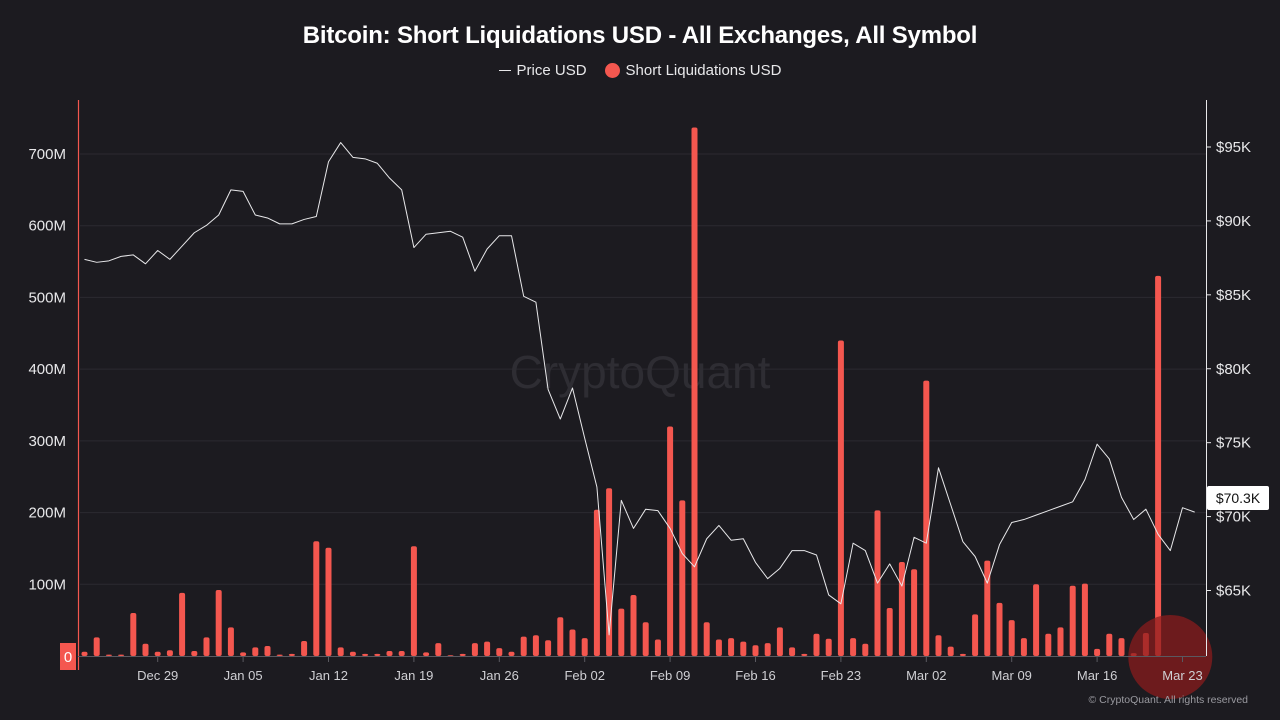 This screenshot has width=1280, height=720. What do you see at coordinates (1168, 700) in the screenshot?
I see `copyright-text: © CryptoQuant. All rights reserved` at bounding box center [1168, 700].